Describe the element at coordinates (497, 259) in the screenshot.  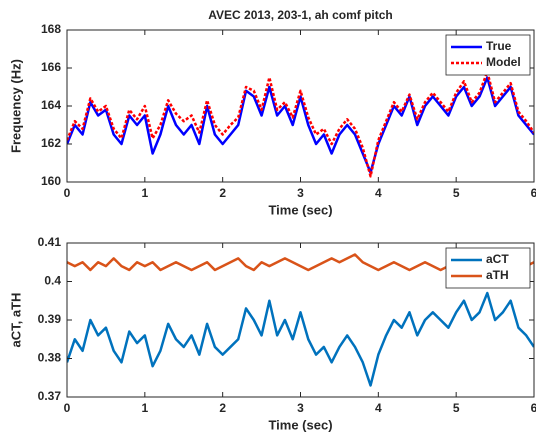
I see `legend-label: aCT` at that location.